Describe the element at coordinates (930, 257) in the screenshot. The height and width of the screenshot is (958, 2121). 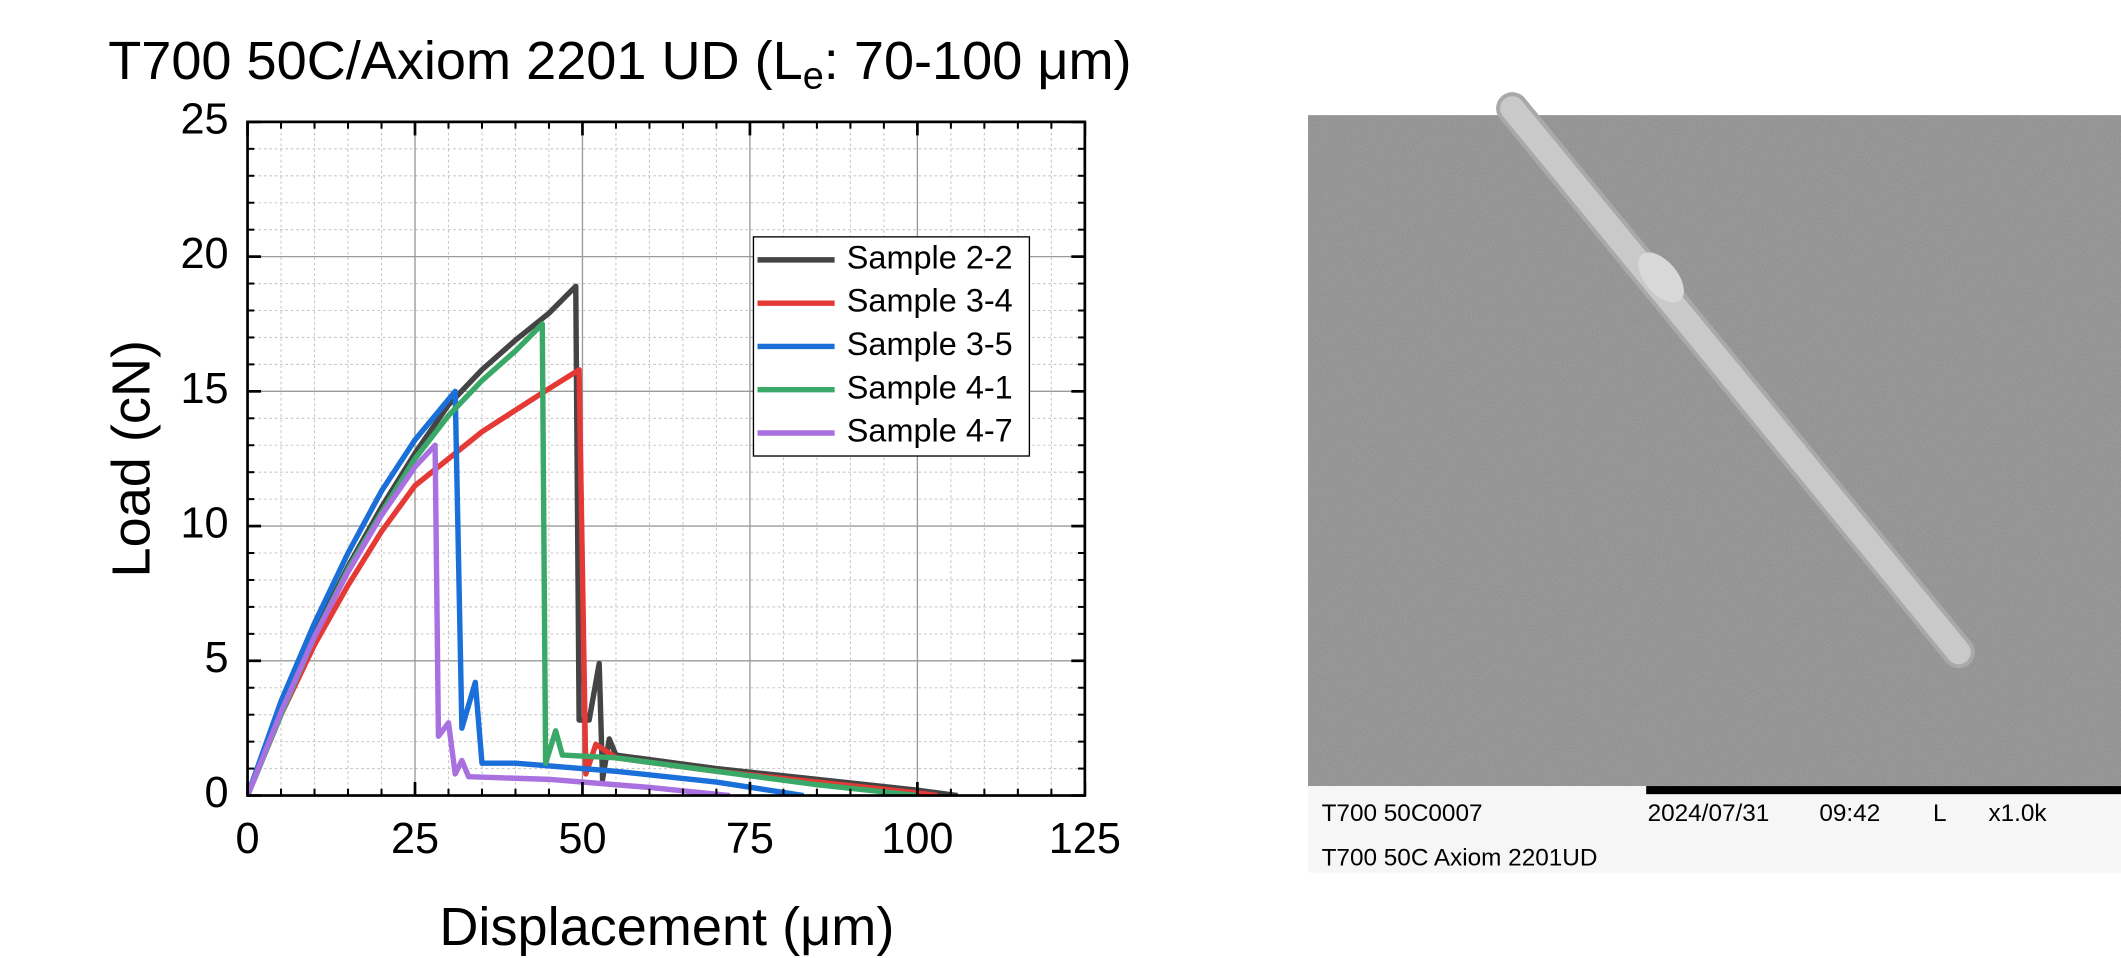
I see `legend-label: Sample 2-2` at that location.